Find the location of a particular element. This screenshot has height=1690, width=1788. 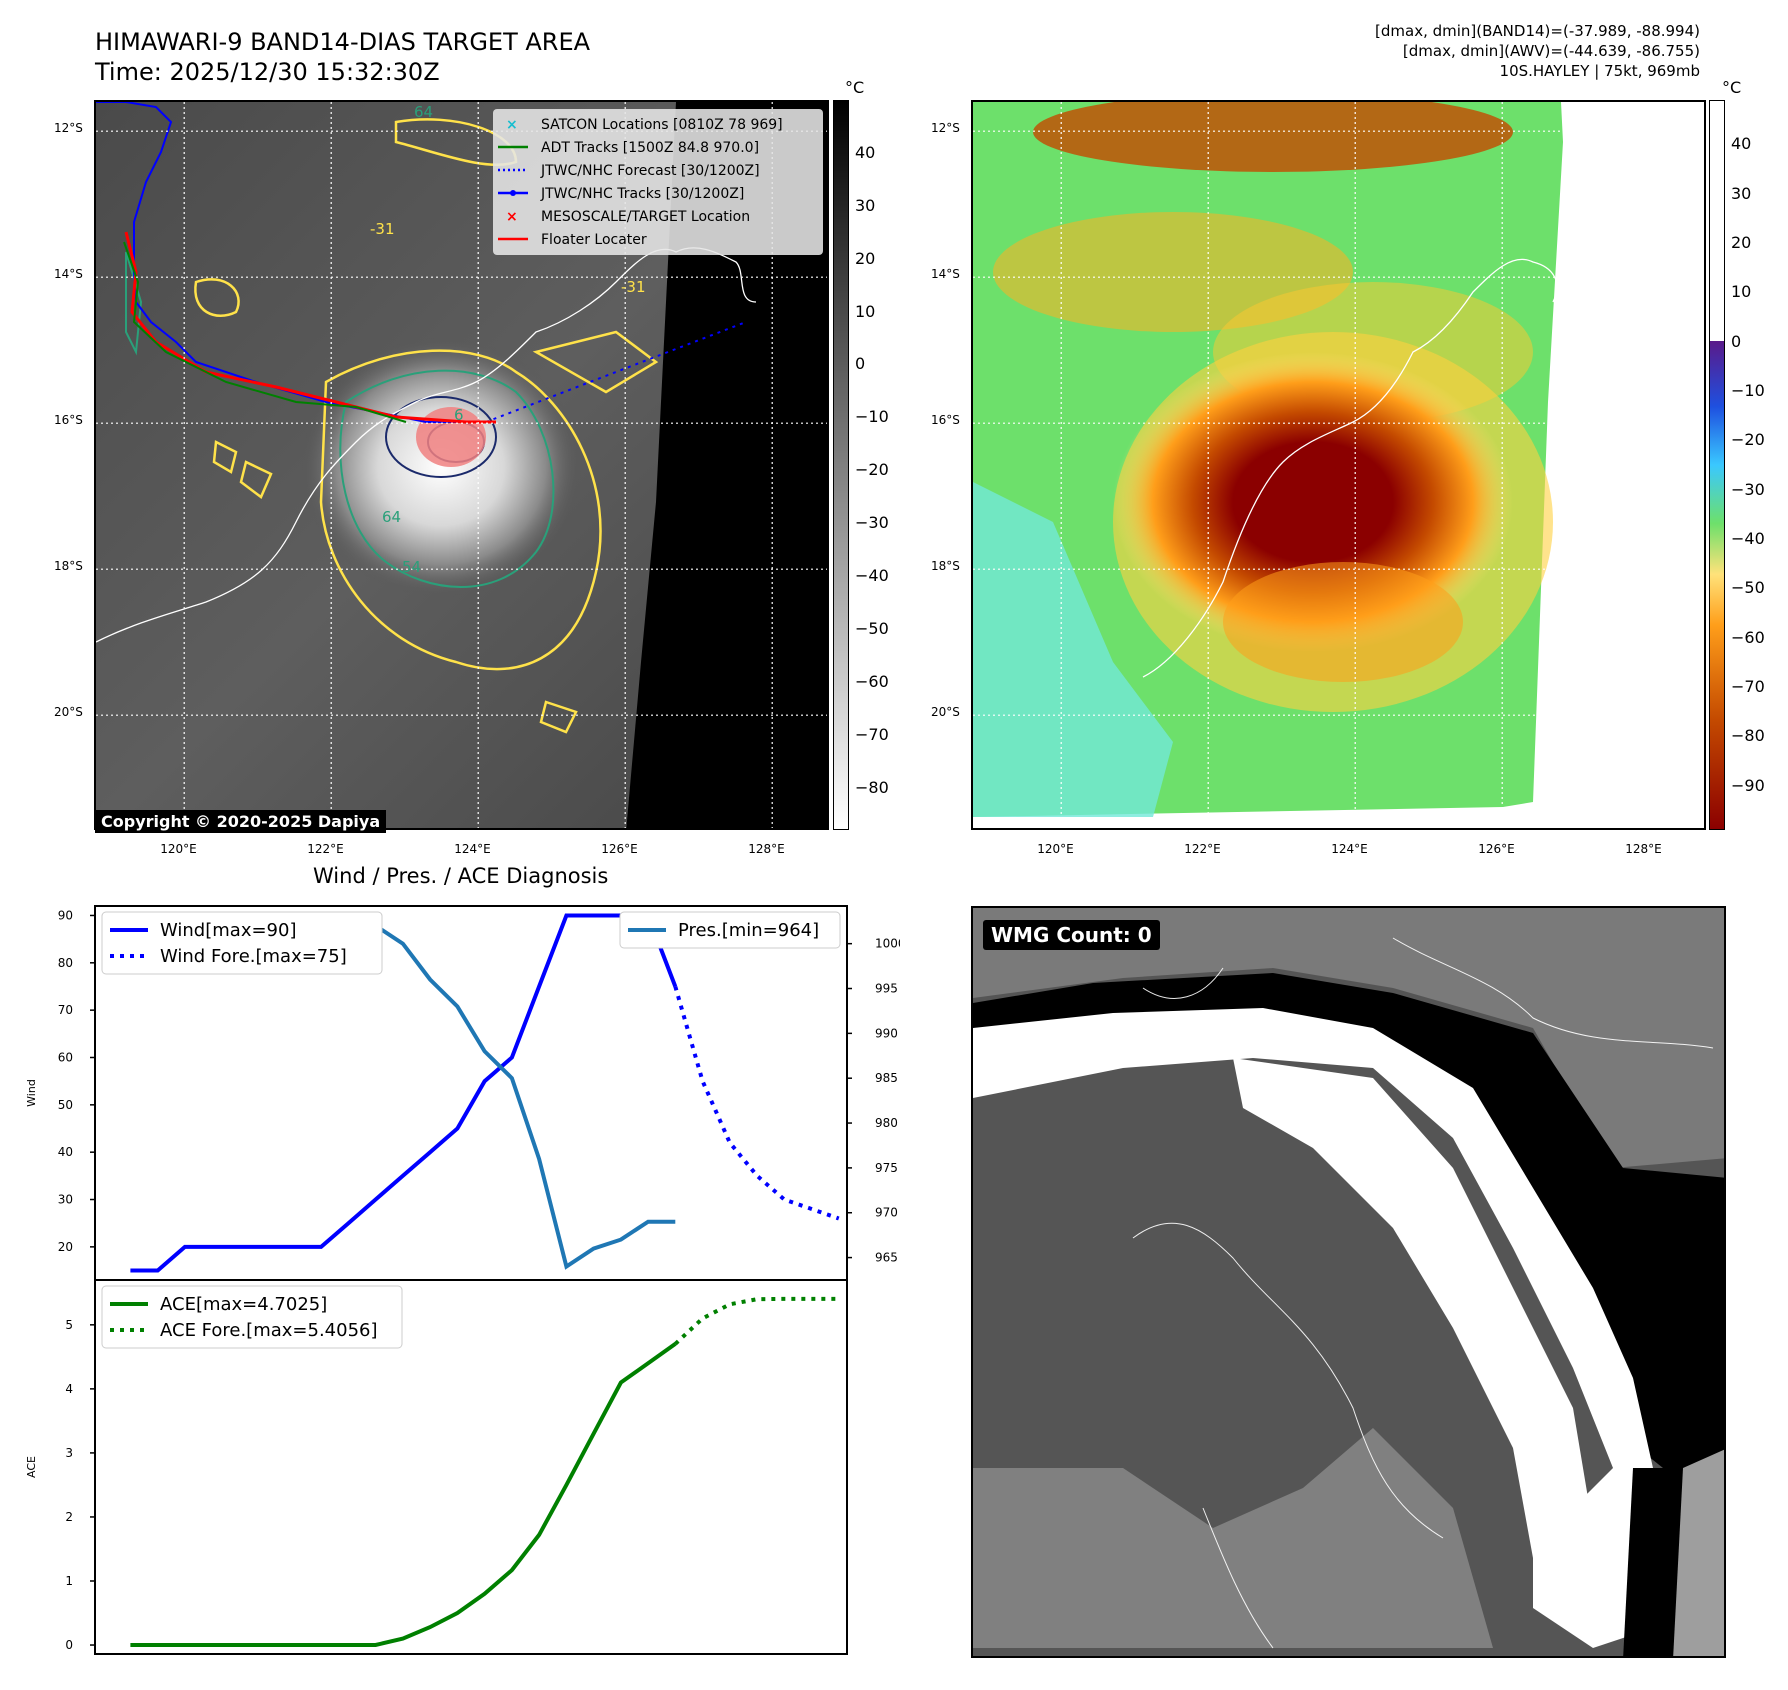

legend-item: Floater Locater is located at coordinates (572, 240).